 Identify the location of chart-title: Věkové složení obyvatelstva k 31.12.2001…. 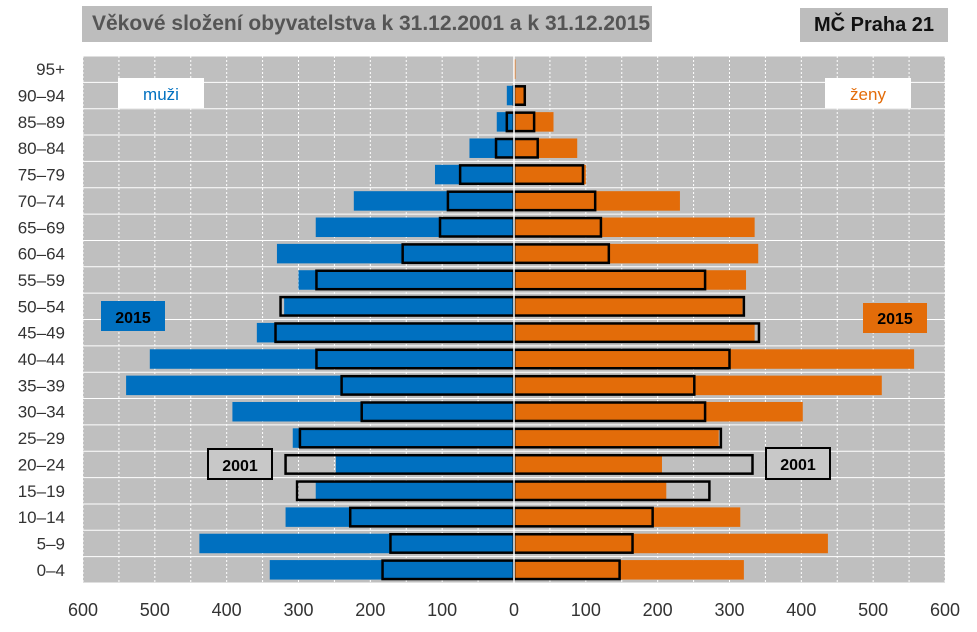
(367, 24).